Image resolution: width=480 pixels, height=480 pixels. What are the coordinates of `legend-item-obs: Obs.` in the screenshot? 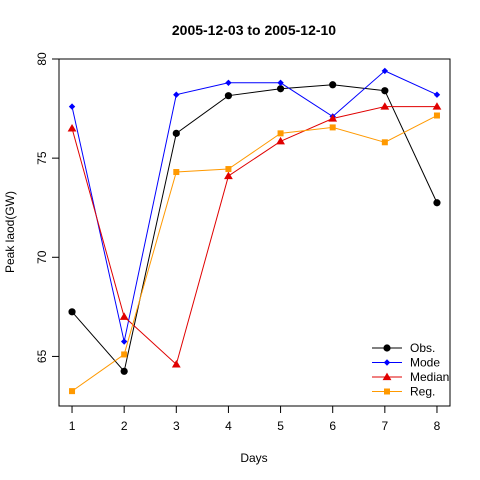 It's located at (403, 348).